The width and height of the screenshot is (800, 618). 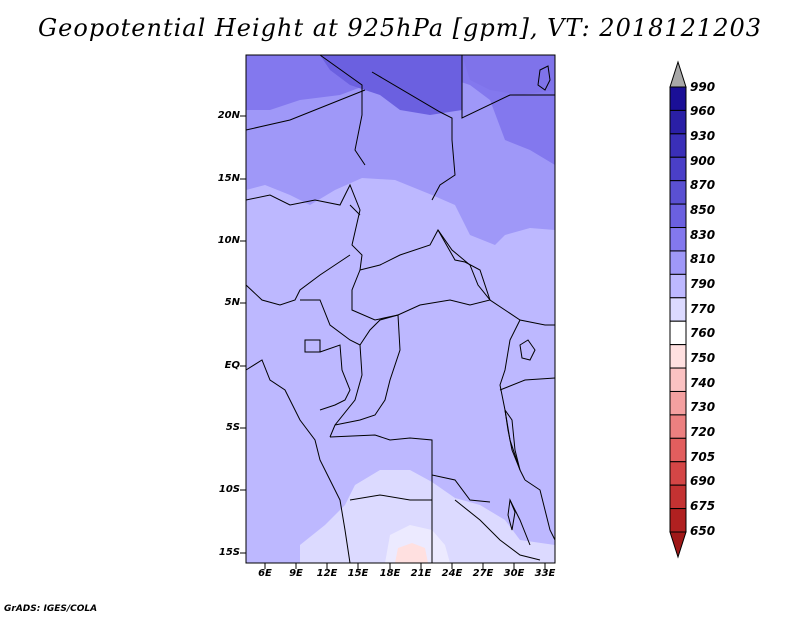 What do you see at coordinates (298, 280) in the screenshot?
I see `border-nigeria-cameroon` at bounding box center [298, 280].